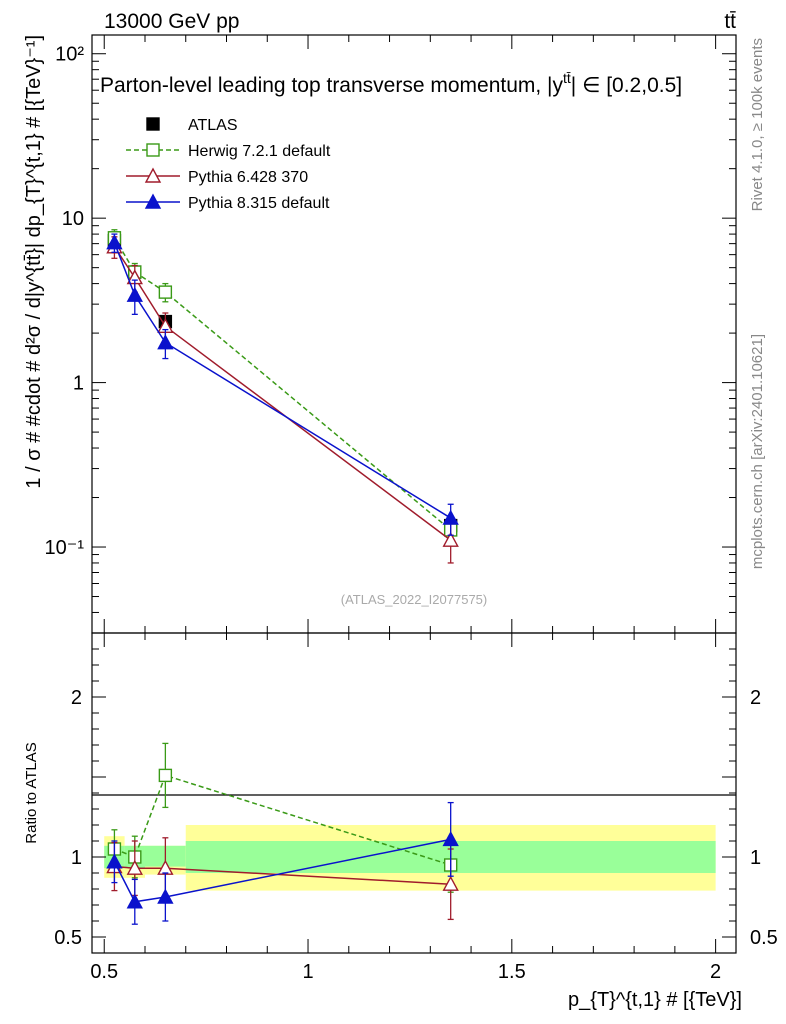  What do you see at coordinates (757, 451) in the screenshot?
I see `mcplots-label: mcplots.cern.ch [arXiv:2401.10621]` at bounding box center [757, 451].